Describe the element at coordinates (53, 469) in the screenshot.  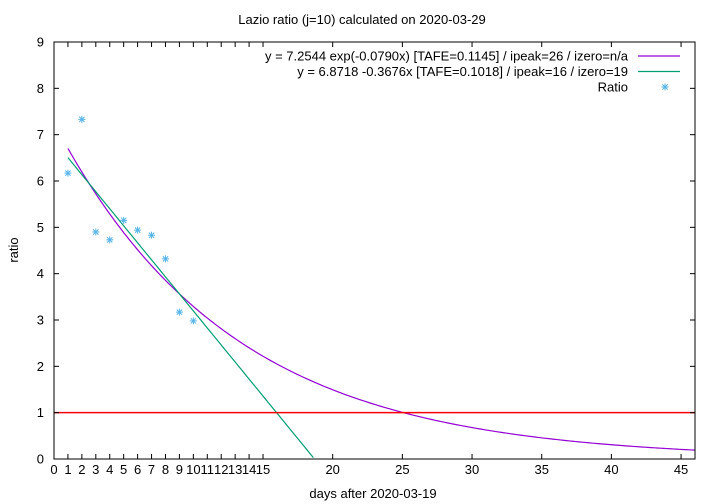
I see `x-tick-label: 0` at that location.